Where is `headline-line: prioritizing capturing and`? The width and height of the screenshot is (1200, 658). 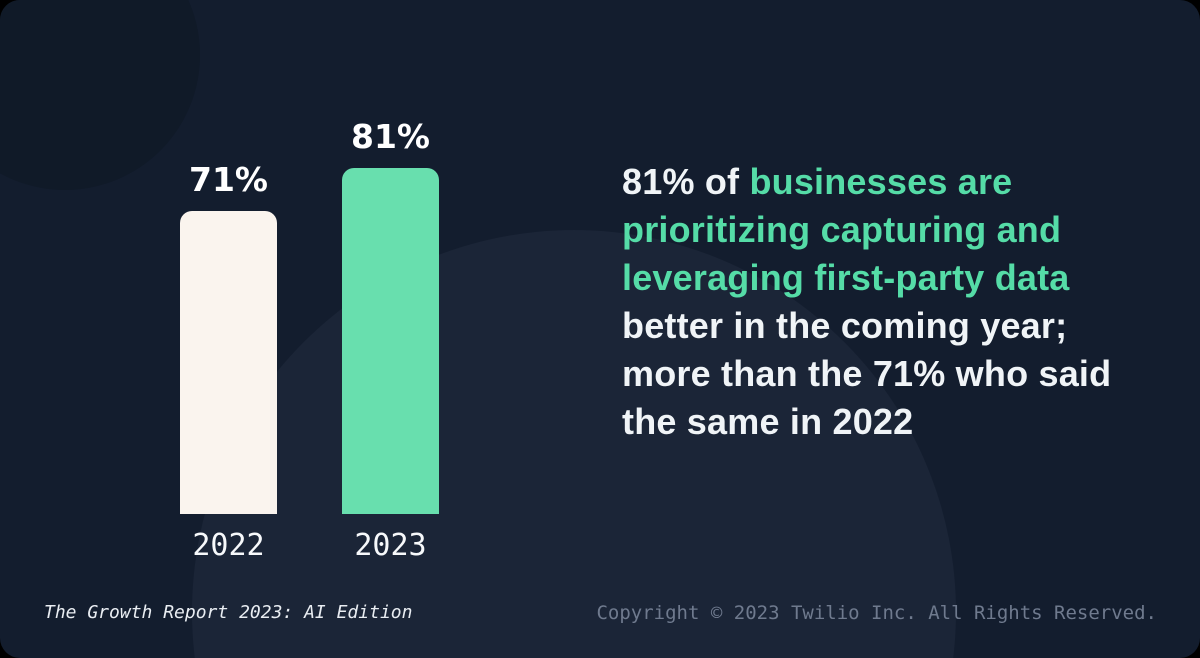 headline-line: prioritizing capturing and is located at coordinates (887, 230).